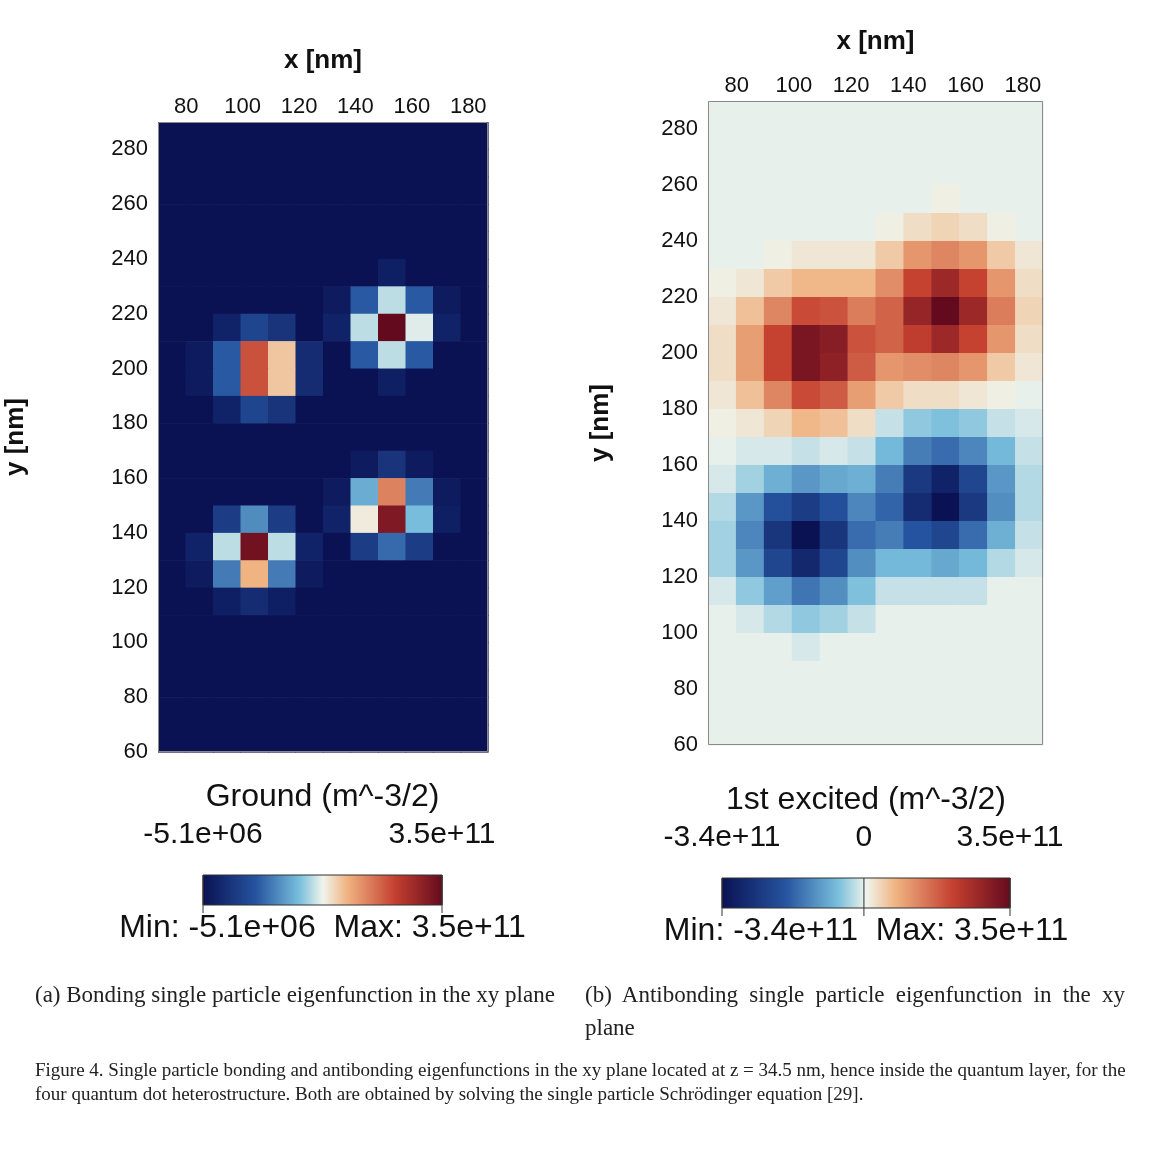  What do you see at coordinates (864, 836) in the screenshot?
I see `color-bar-label: 0` at bounding box center [864, 836].